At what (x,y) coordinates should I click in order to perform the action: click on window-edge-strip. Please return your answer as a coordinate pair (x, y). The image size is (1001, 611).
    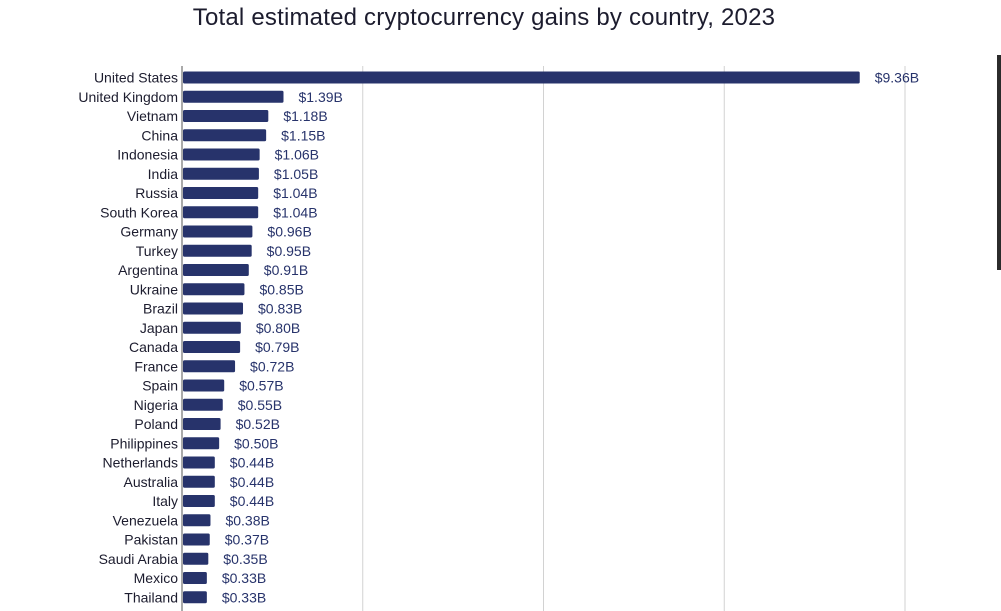
    Looking at the image, I should click on (999, 162).